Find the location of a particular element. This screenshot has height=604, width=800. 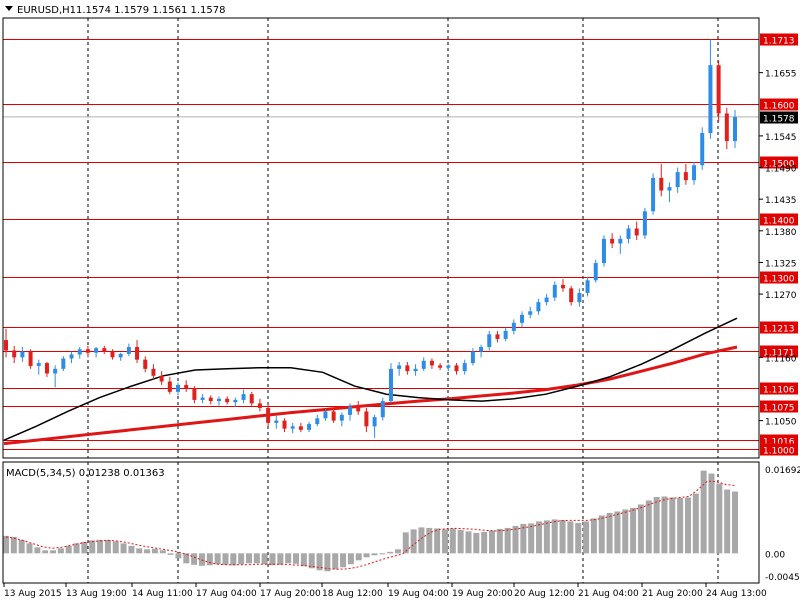

price-tick-label: 1.1490 is located at coordinates (781, 170).